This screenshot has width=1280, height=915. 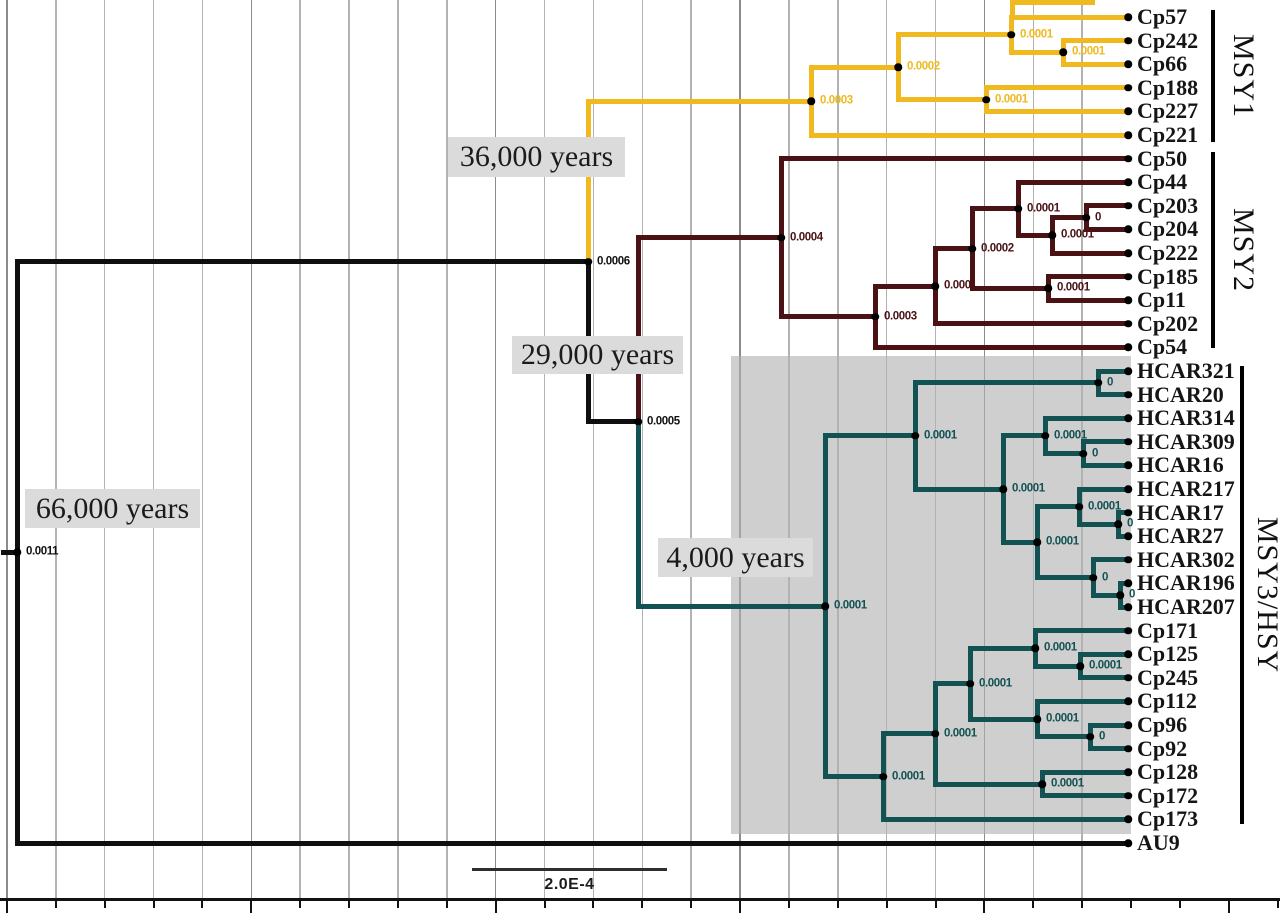 What do you see at coordinates (1168, 229) in the screenshot?
I see `taxon-label: Cp204` at bounding box center [1168, 229].